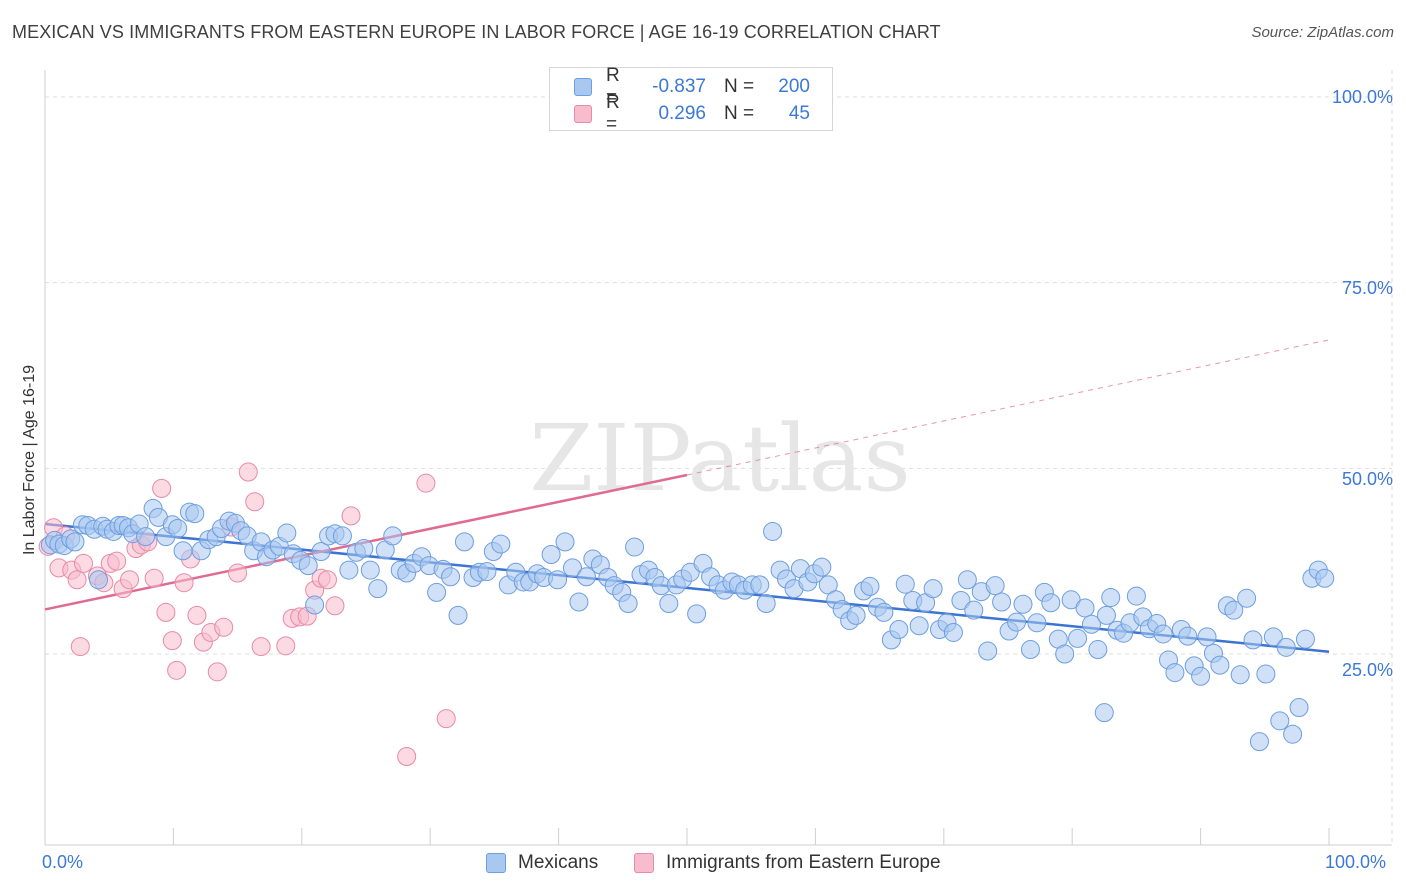 Image resolution: width=1406 pixels, height=892 pixels. What do you see at coordinates (1367, 288) in the screenshot?
I see `y-tick-75: 75.0%` at bounding box center [1367, 288].